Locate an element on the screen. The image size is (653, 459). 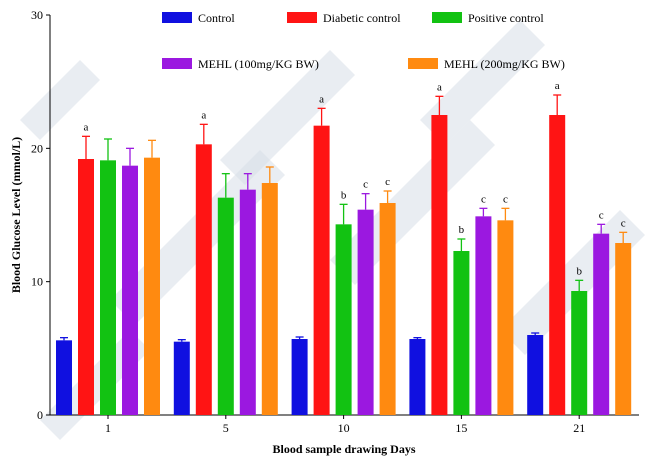
y-tick-label: 10 is located at coordinates (37, 282).